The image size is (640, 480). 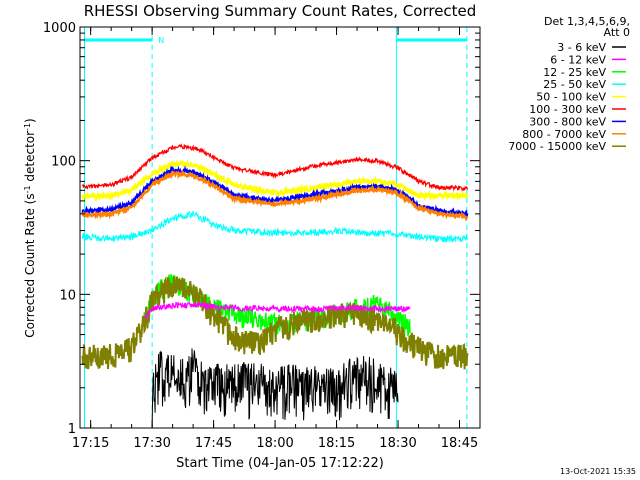 I want to click on x-tick-label-3: 18:00, so click(x=274, y=443).